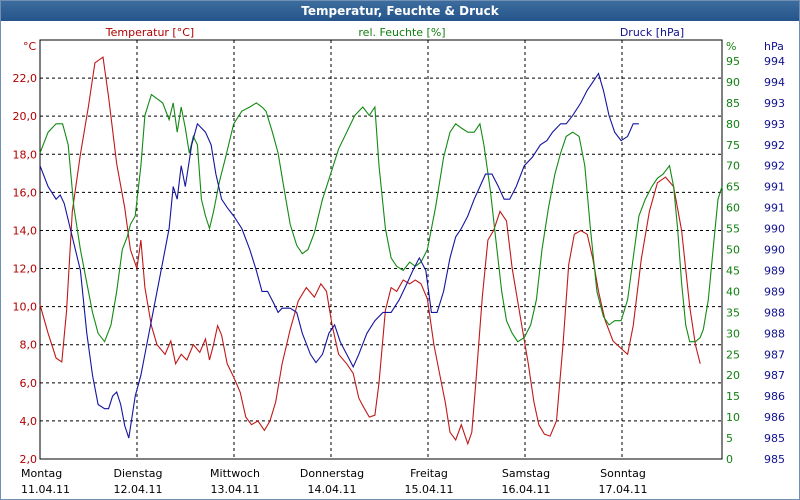 The height and width of the screenshot is (500, 800). I want to click on x-day-label: Montag, so click(41, 473).